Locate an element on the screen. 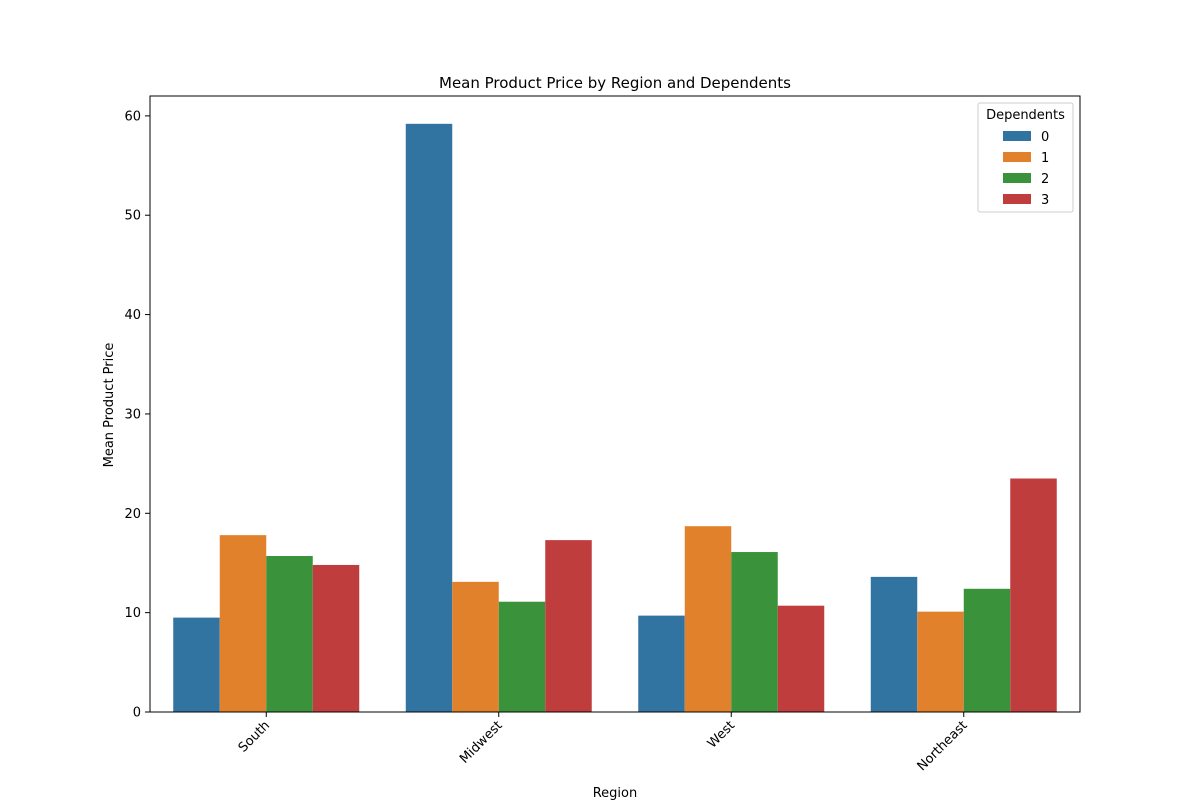 The height and width of the screenshot is (804, 1200). y-tick-label: 60 is located at coordinates (132, 116).